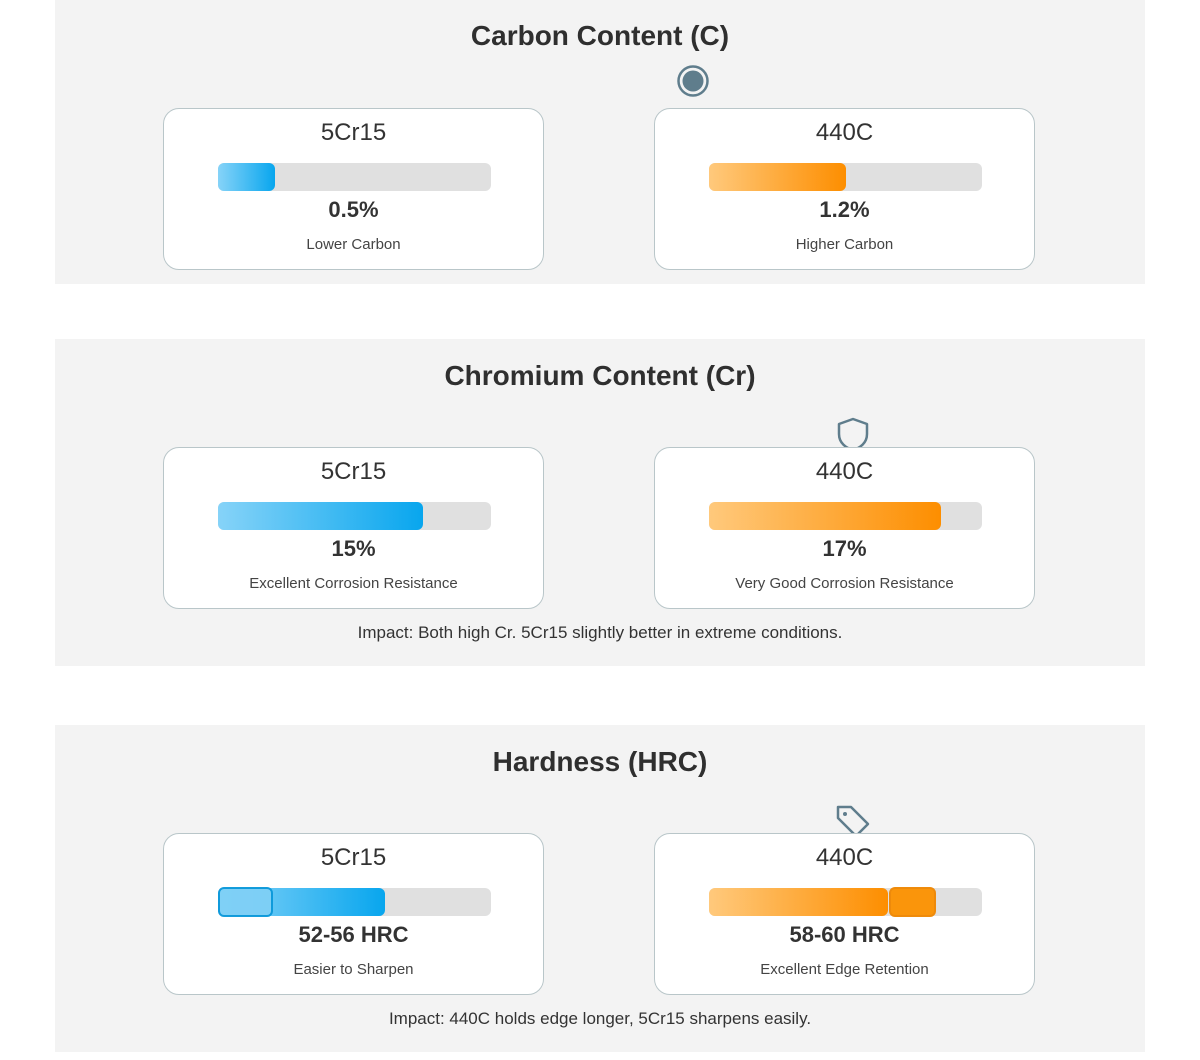  Describe the element at coordinates (600, 35) in the screenshot. I see `carbon-section-title: Carbon Content (C)` at that location.